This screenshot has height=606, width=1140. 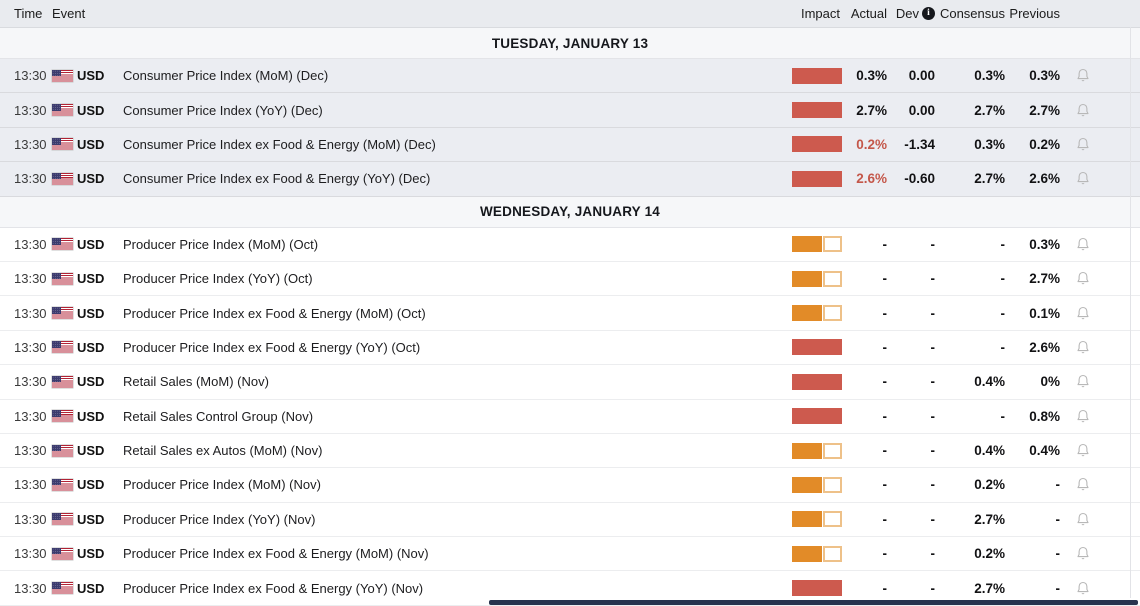 What do you see at coordinates (989, 382) in the screenshot?
I see `consensus-value: 0.4%` at bounding box center [989, 382].